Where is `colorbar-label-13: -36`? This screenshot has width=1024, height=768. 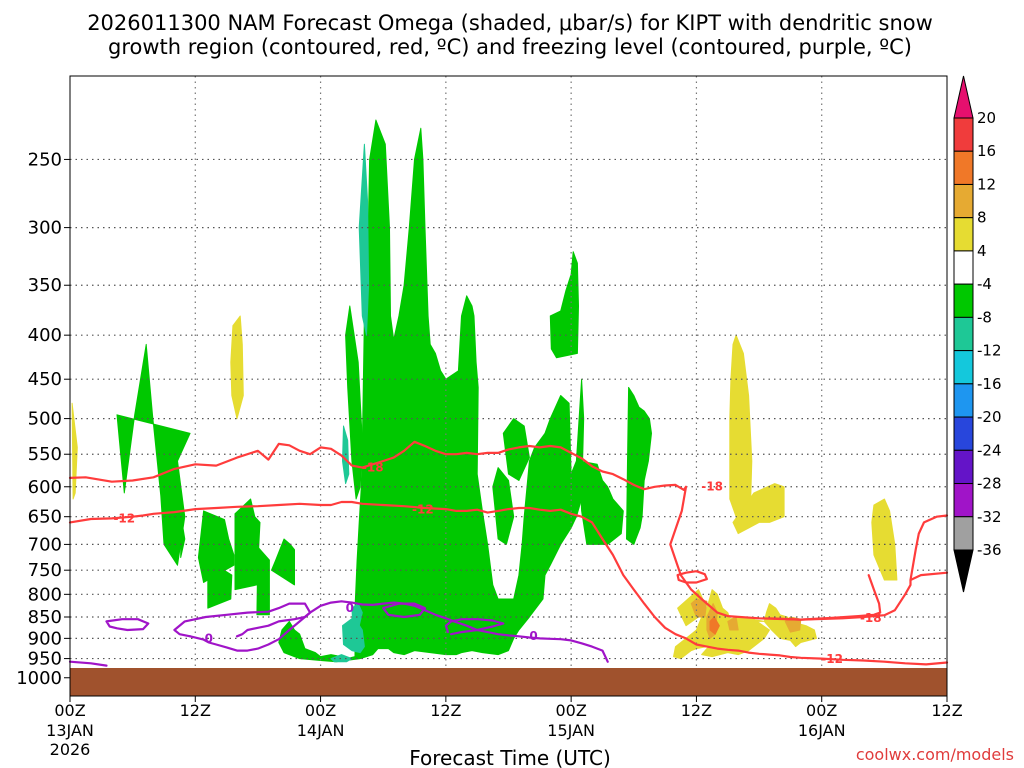
colorbar-label-13: -36 is located at coordinates (989, 550).